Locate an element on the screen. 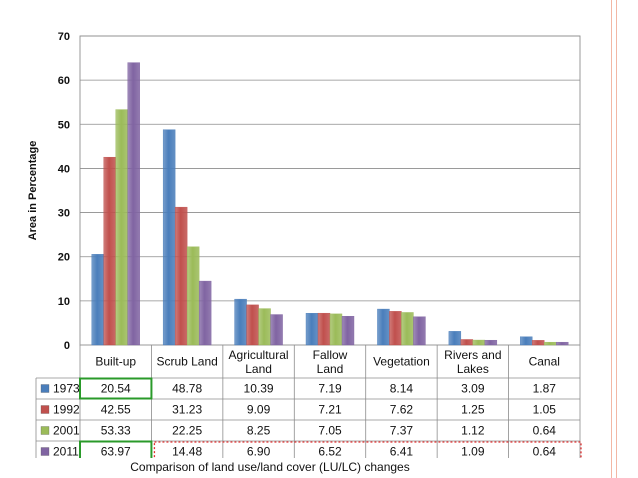  bar-1992-vegetation is located at coordinates (395, 328).